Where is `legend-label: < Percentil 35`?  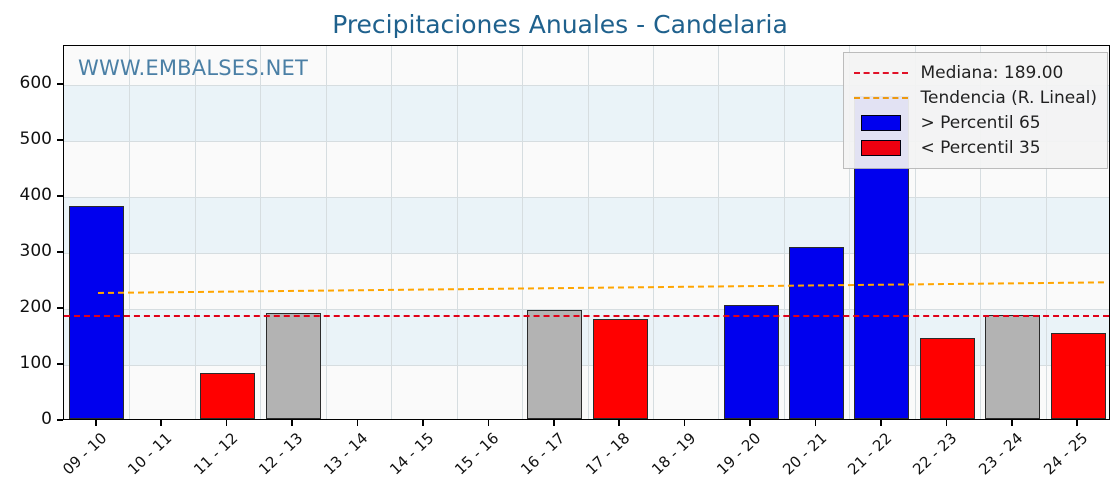 legend-label: < Percentil 35 is located at coordinates (980, 147).